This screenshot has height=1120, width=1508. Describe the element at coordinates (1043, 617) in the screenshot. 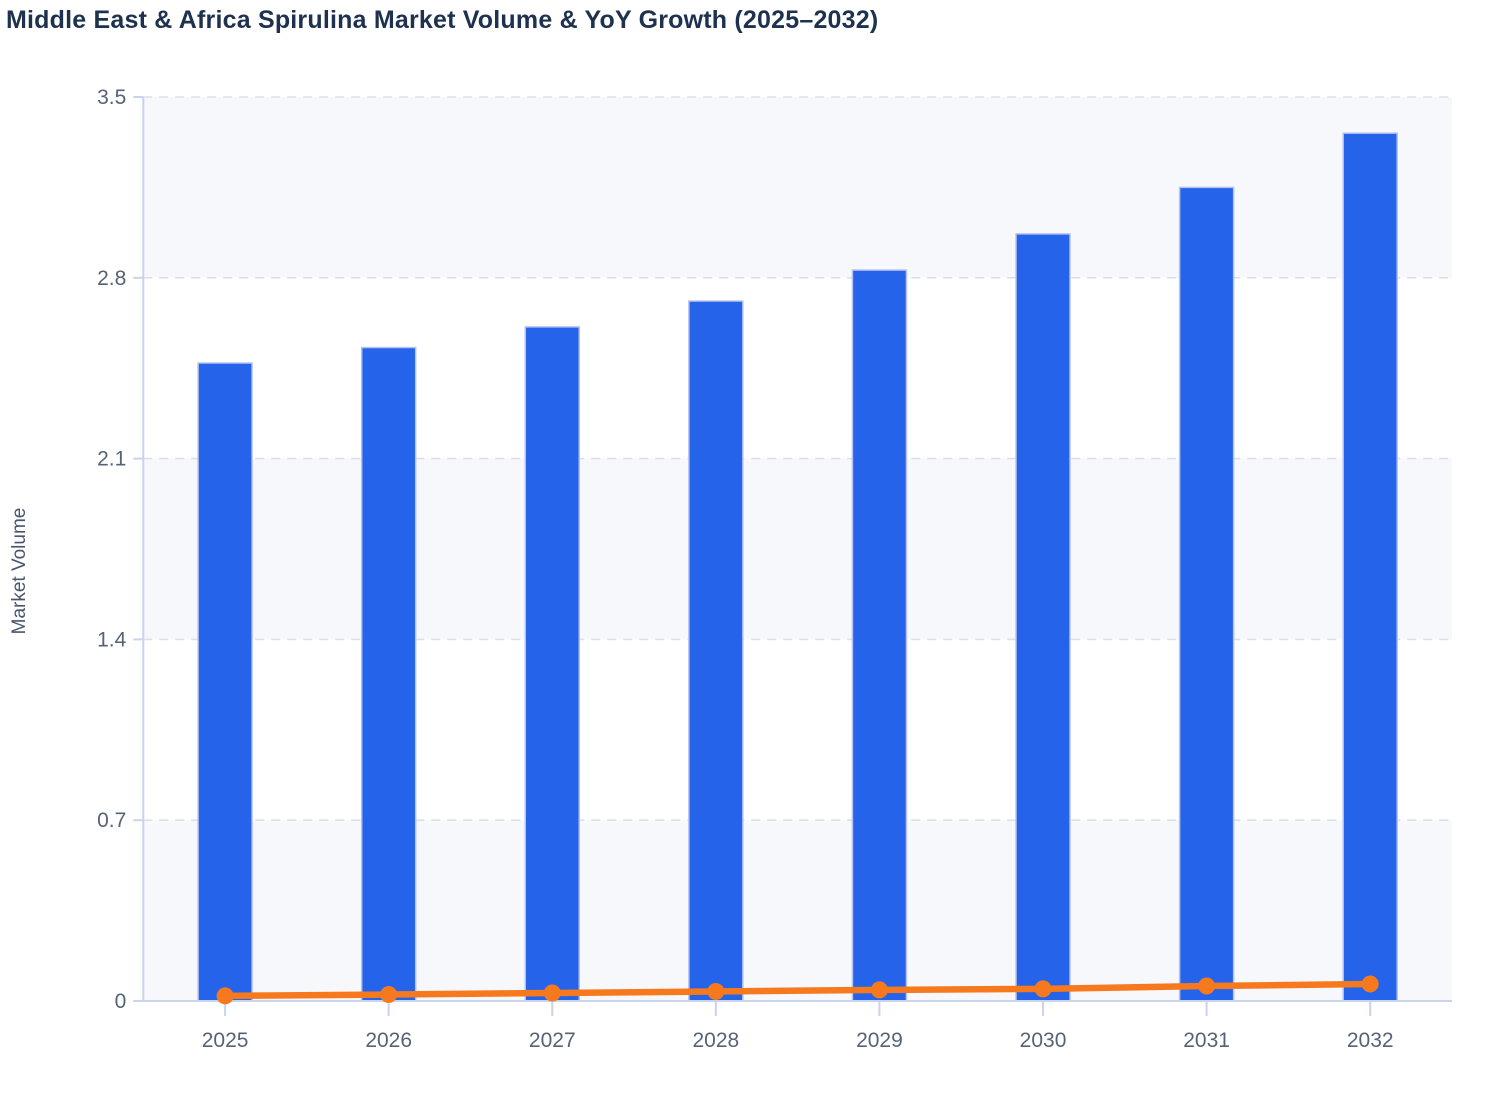

I see `bar-2030` at that location.